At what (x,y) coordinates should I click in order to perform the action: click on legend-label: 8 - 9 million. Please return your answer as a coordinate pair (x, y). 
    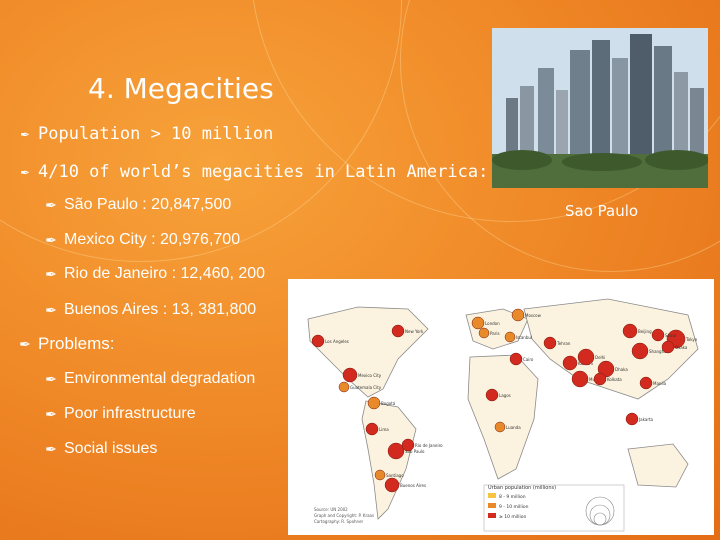
    Looking at the image, I should click on (512, 497).